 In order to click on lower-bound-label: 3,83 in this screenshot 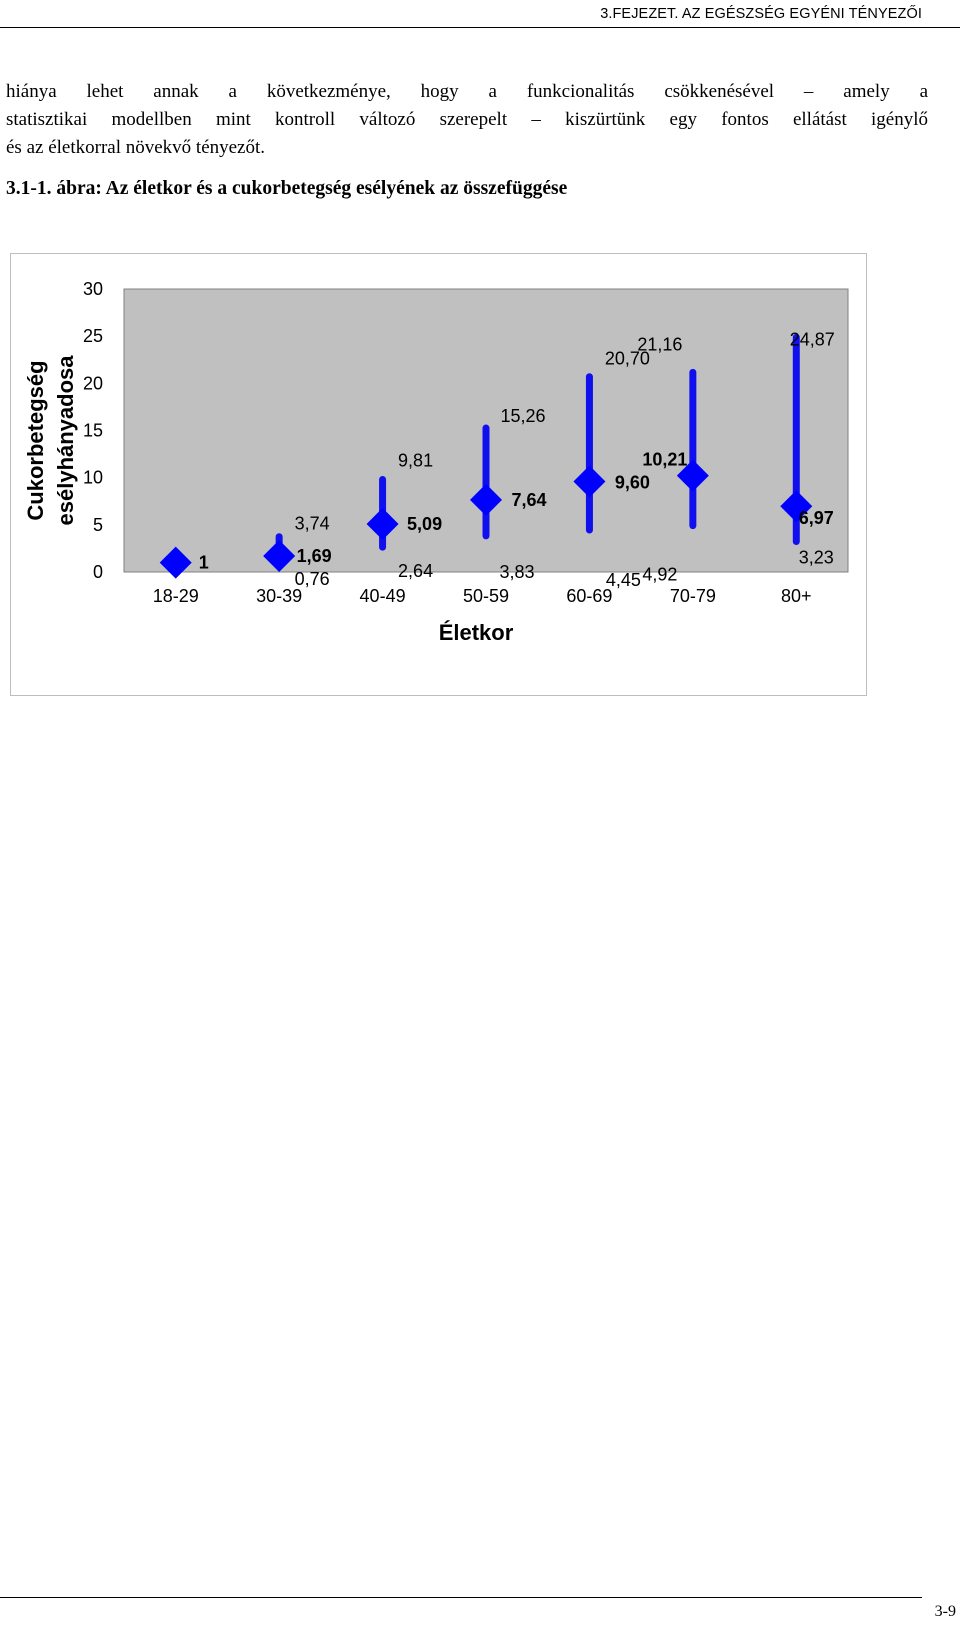, I will do `click(516, 572)`.